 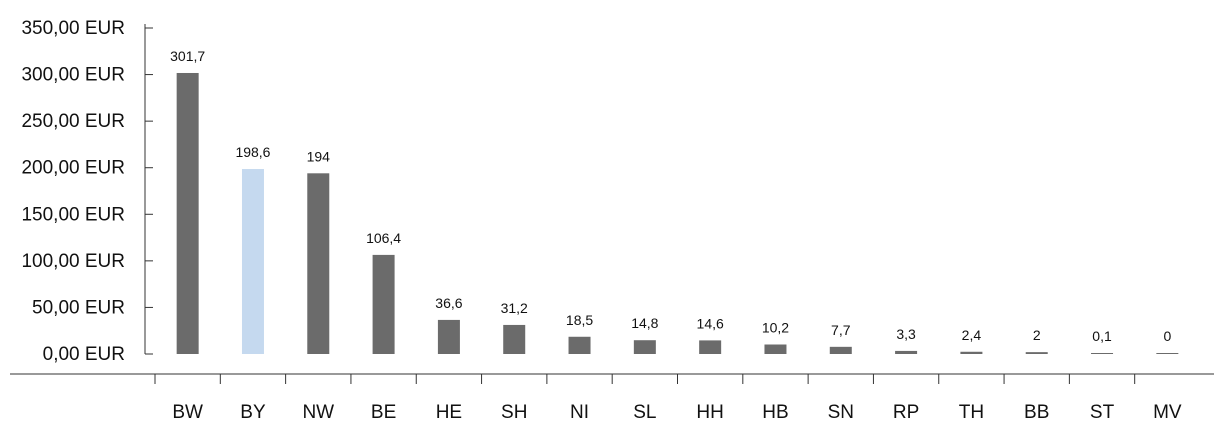 I want to click on y-tick-label: 150,00 EUR, so click(x=73, y=214).